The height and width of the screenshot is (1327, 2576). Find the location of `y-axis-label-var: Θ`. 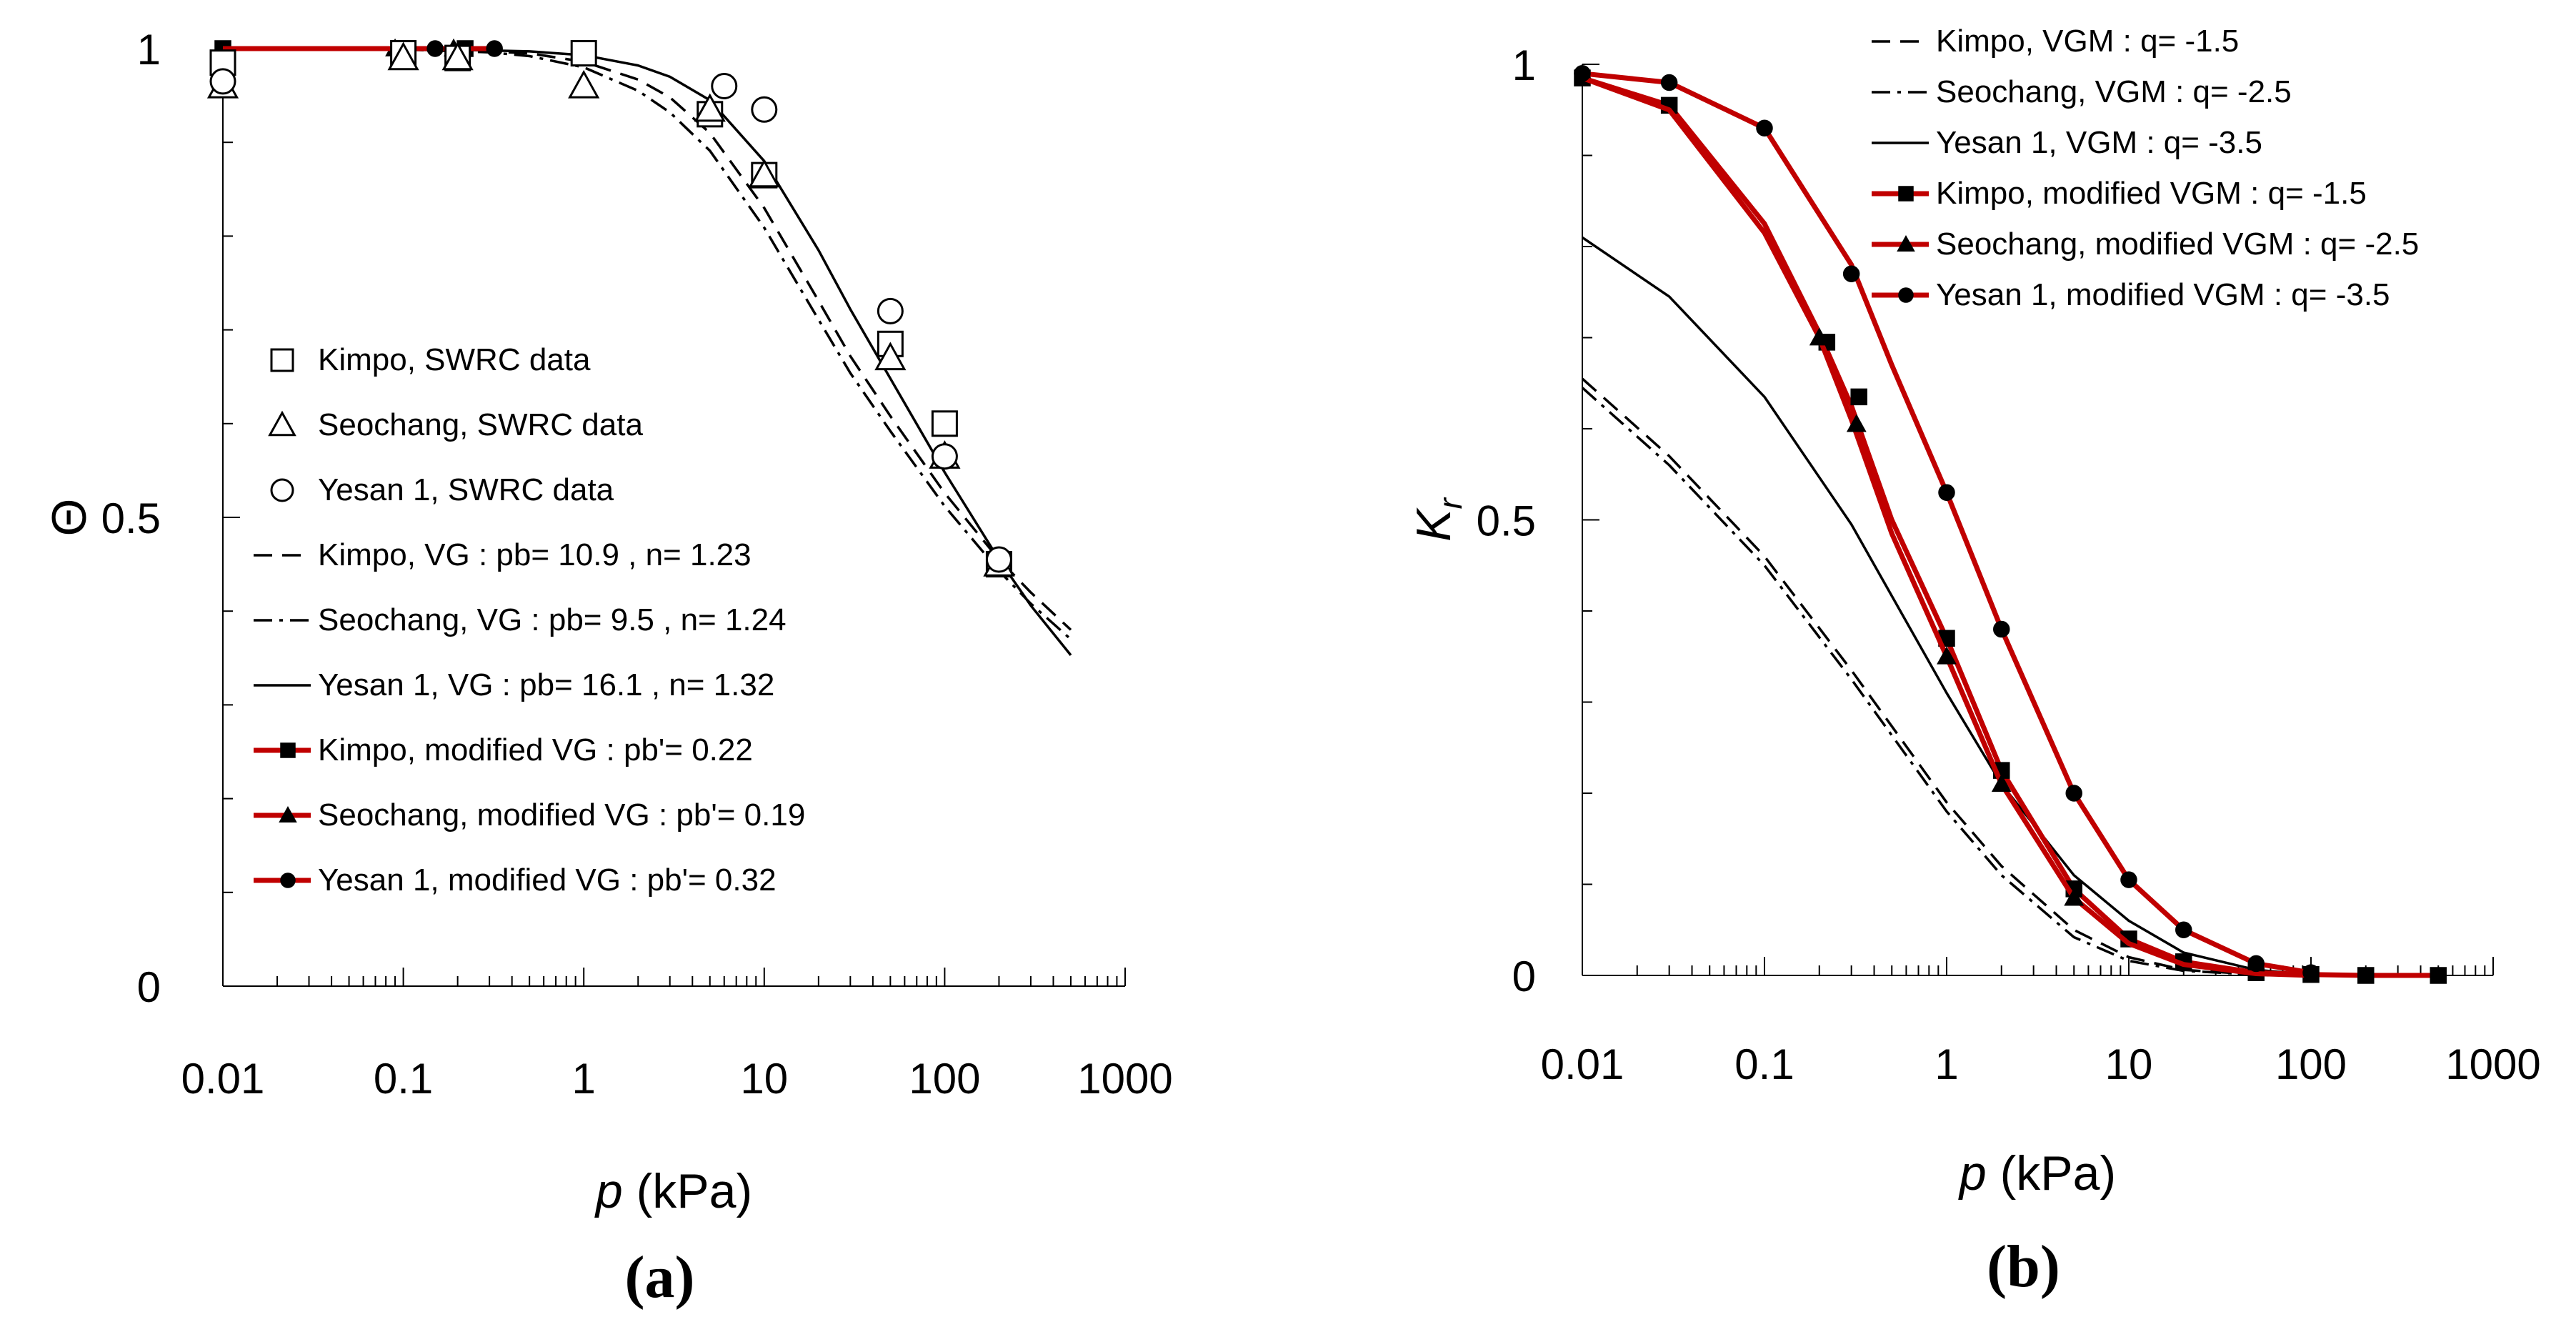

y-axis-label-var: Θ is located at coordinates (69, 518).